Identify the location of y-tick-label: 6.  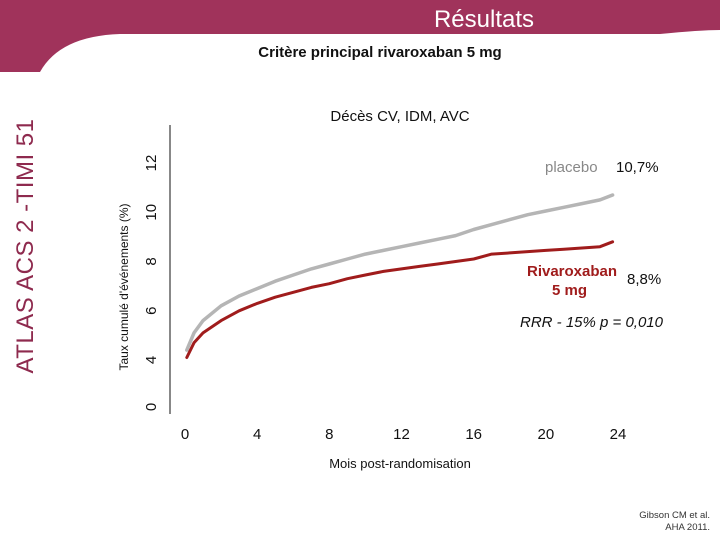
(151, 311).